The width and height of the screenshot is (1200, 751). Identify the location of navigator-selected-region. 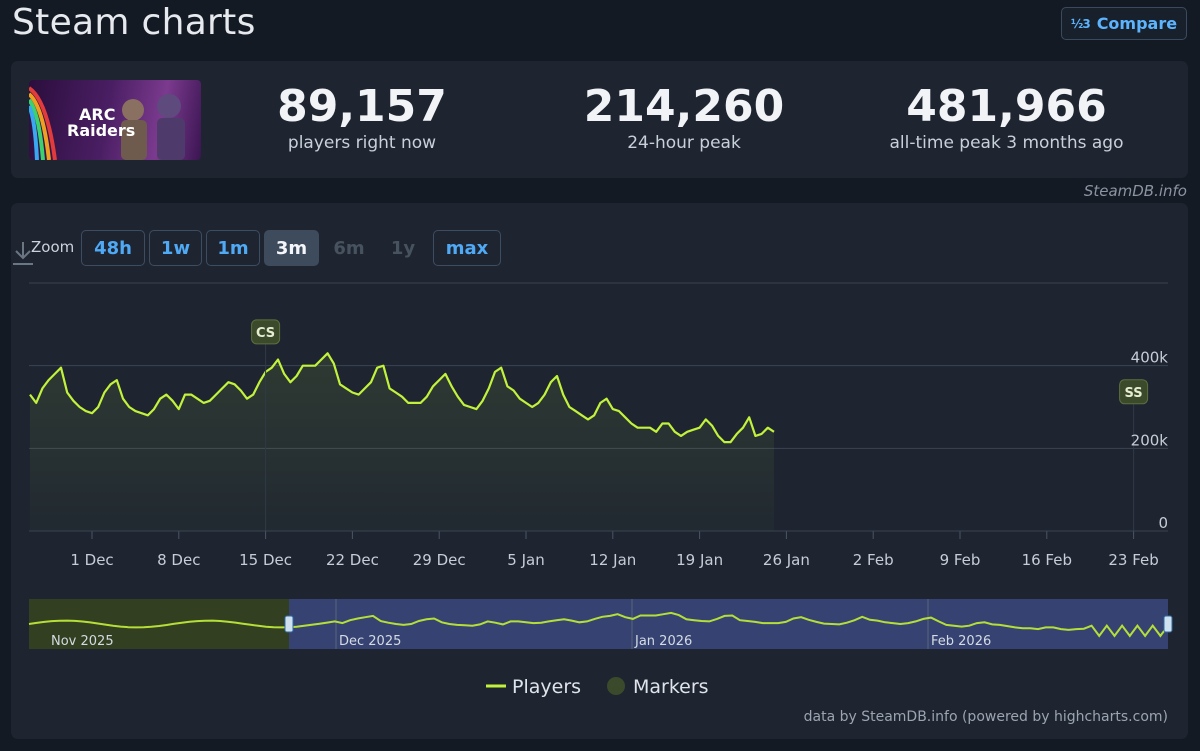
(728, 624).